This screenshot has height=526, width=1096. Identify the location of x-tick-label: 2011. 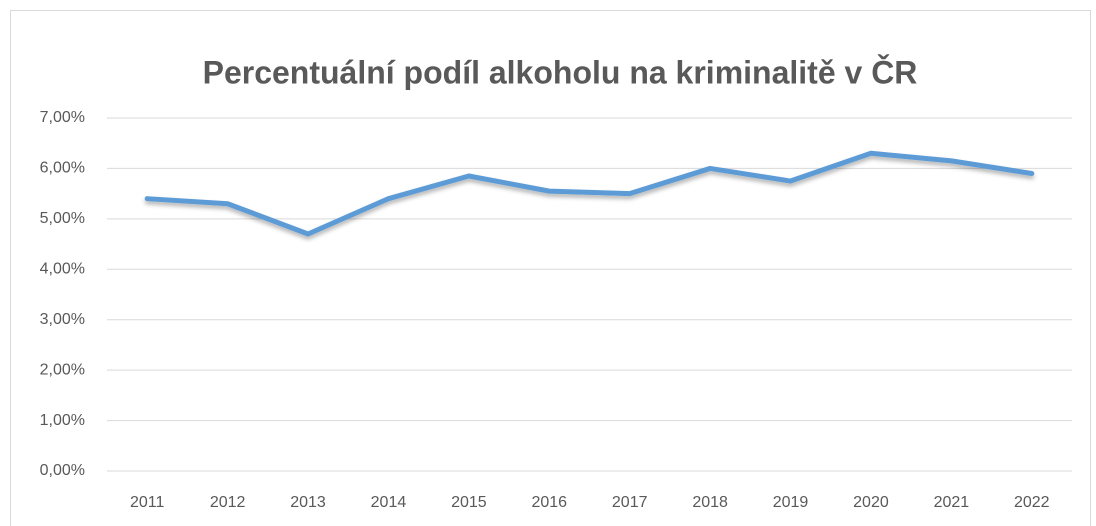
(147, 502).